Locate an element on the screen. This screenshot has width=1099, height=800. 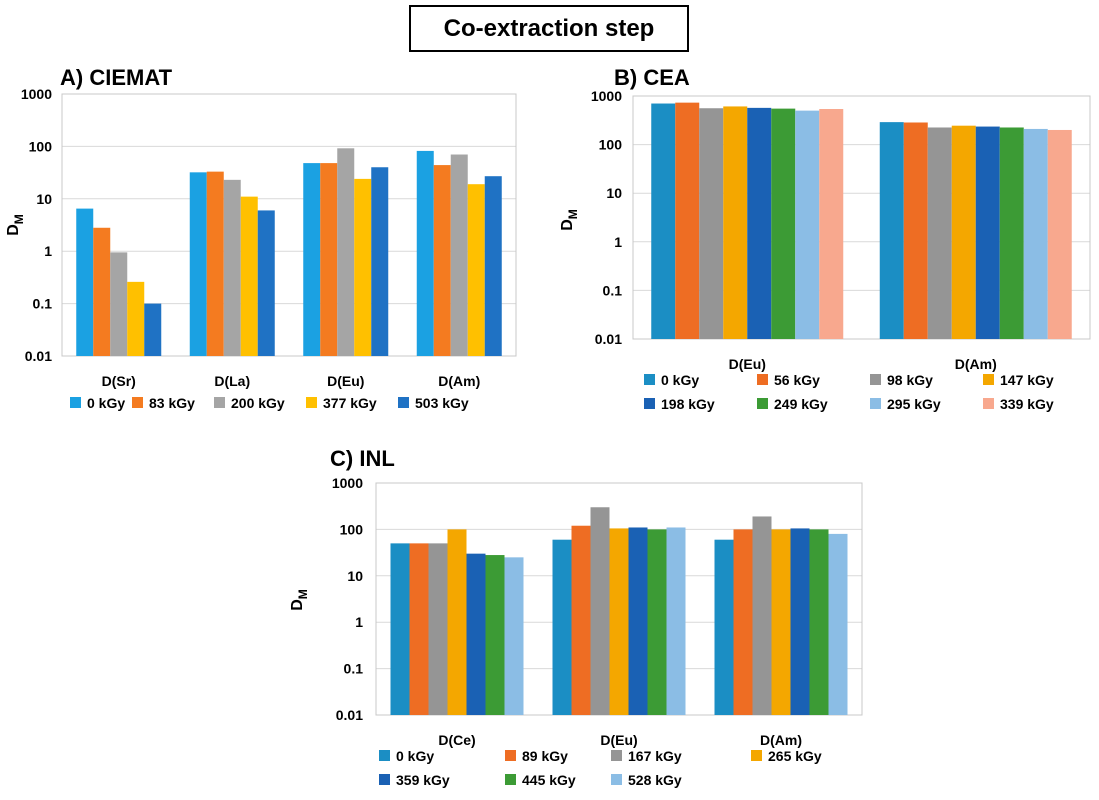
legend-label: 167 kGy is located at coordinates (655, 756).